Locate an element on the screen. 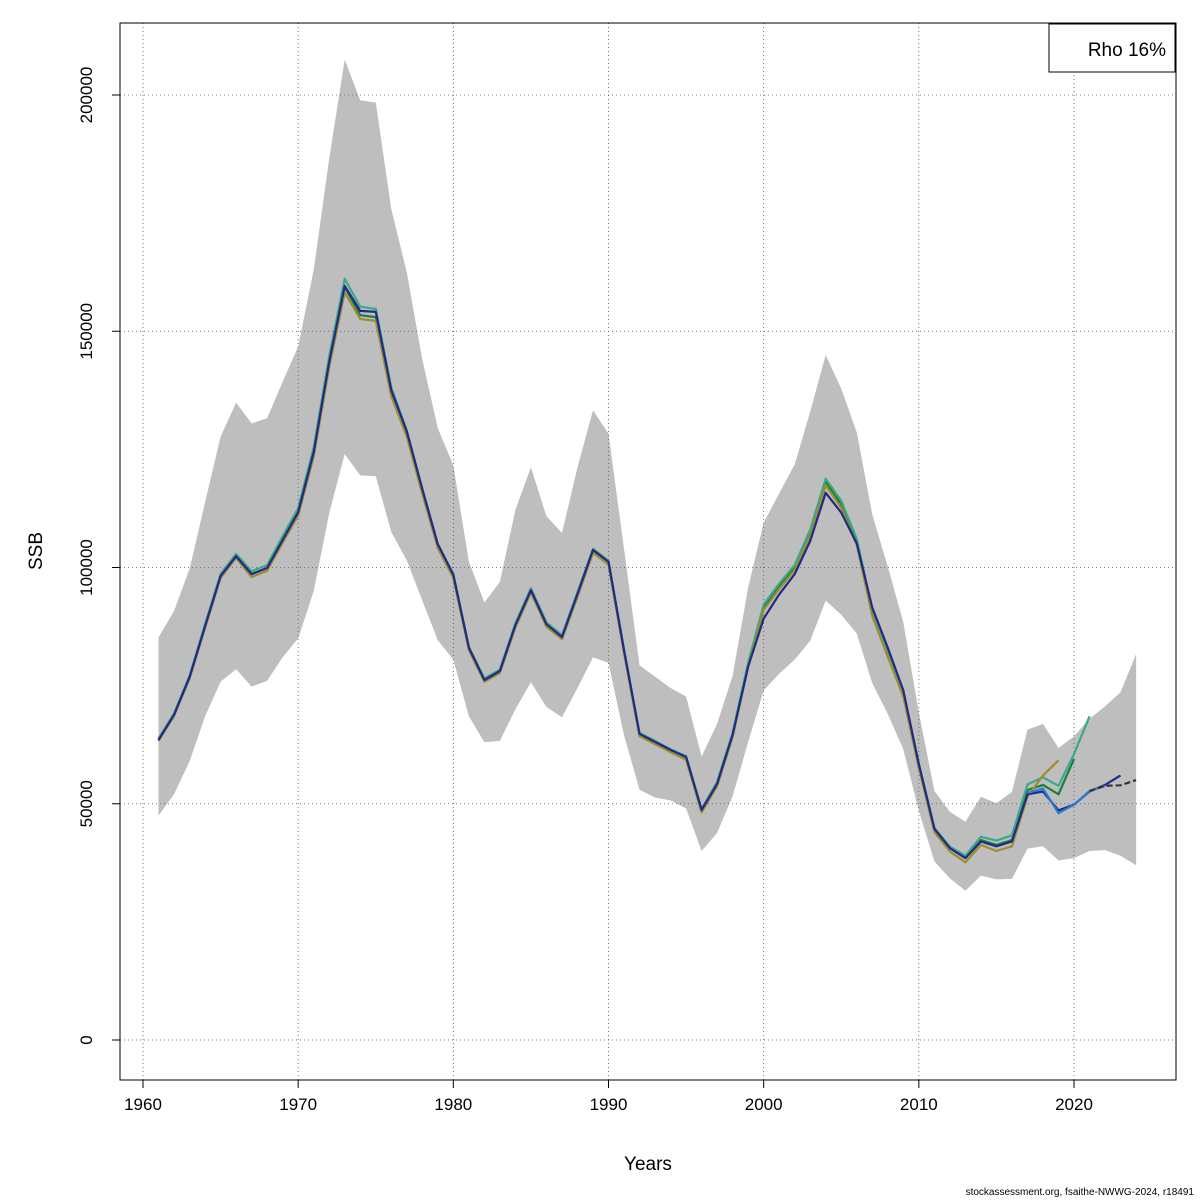 This screenshot has height=1200, width=1200. x-tick-label: 2010 is located at coordinates (919, 1104).